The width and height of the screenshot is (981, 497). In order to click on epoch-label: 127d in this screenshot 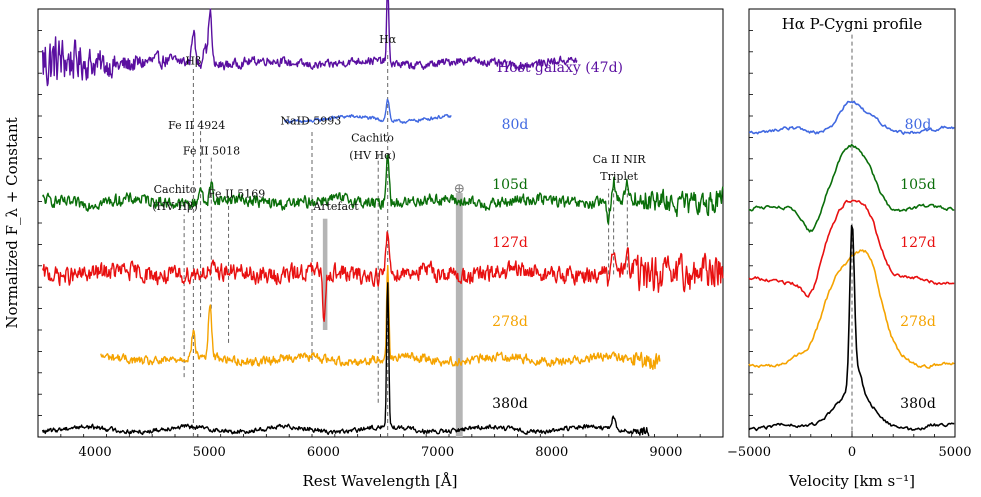, I will do `click(510, 243)`.